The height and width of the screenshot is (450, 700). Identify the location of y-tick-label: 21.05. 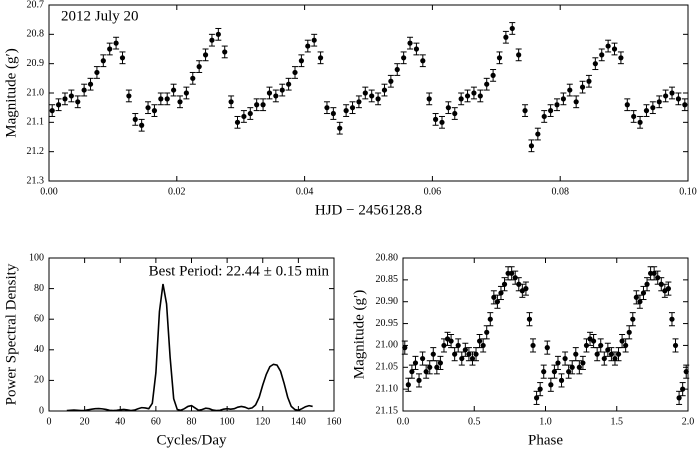
(387, 367).